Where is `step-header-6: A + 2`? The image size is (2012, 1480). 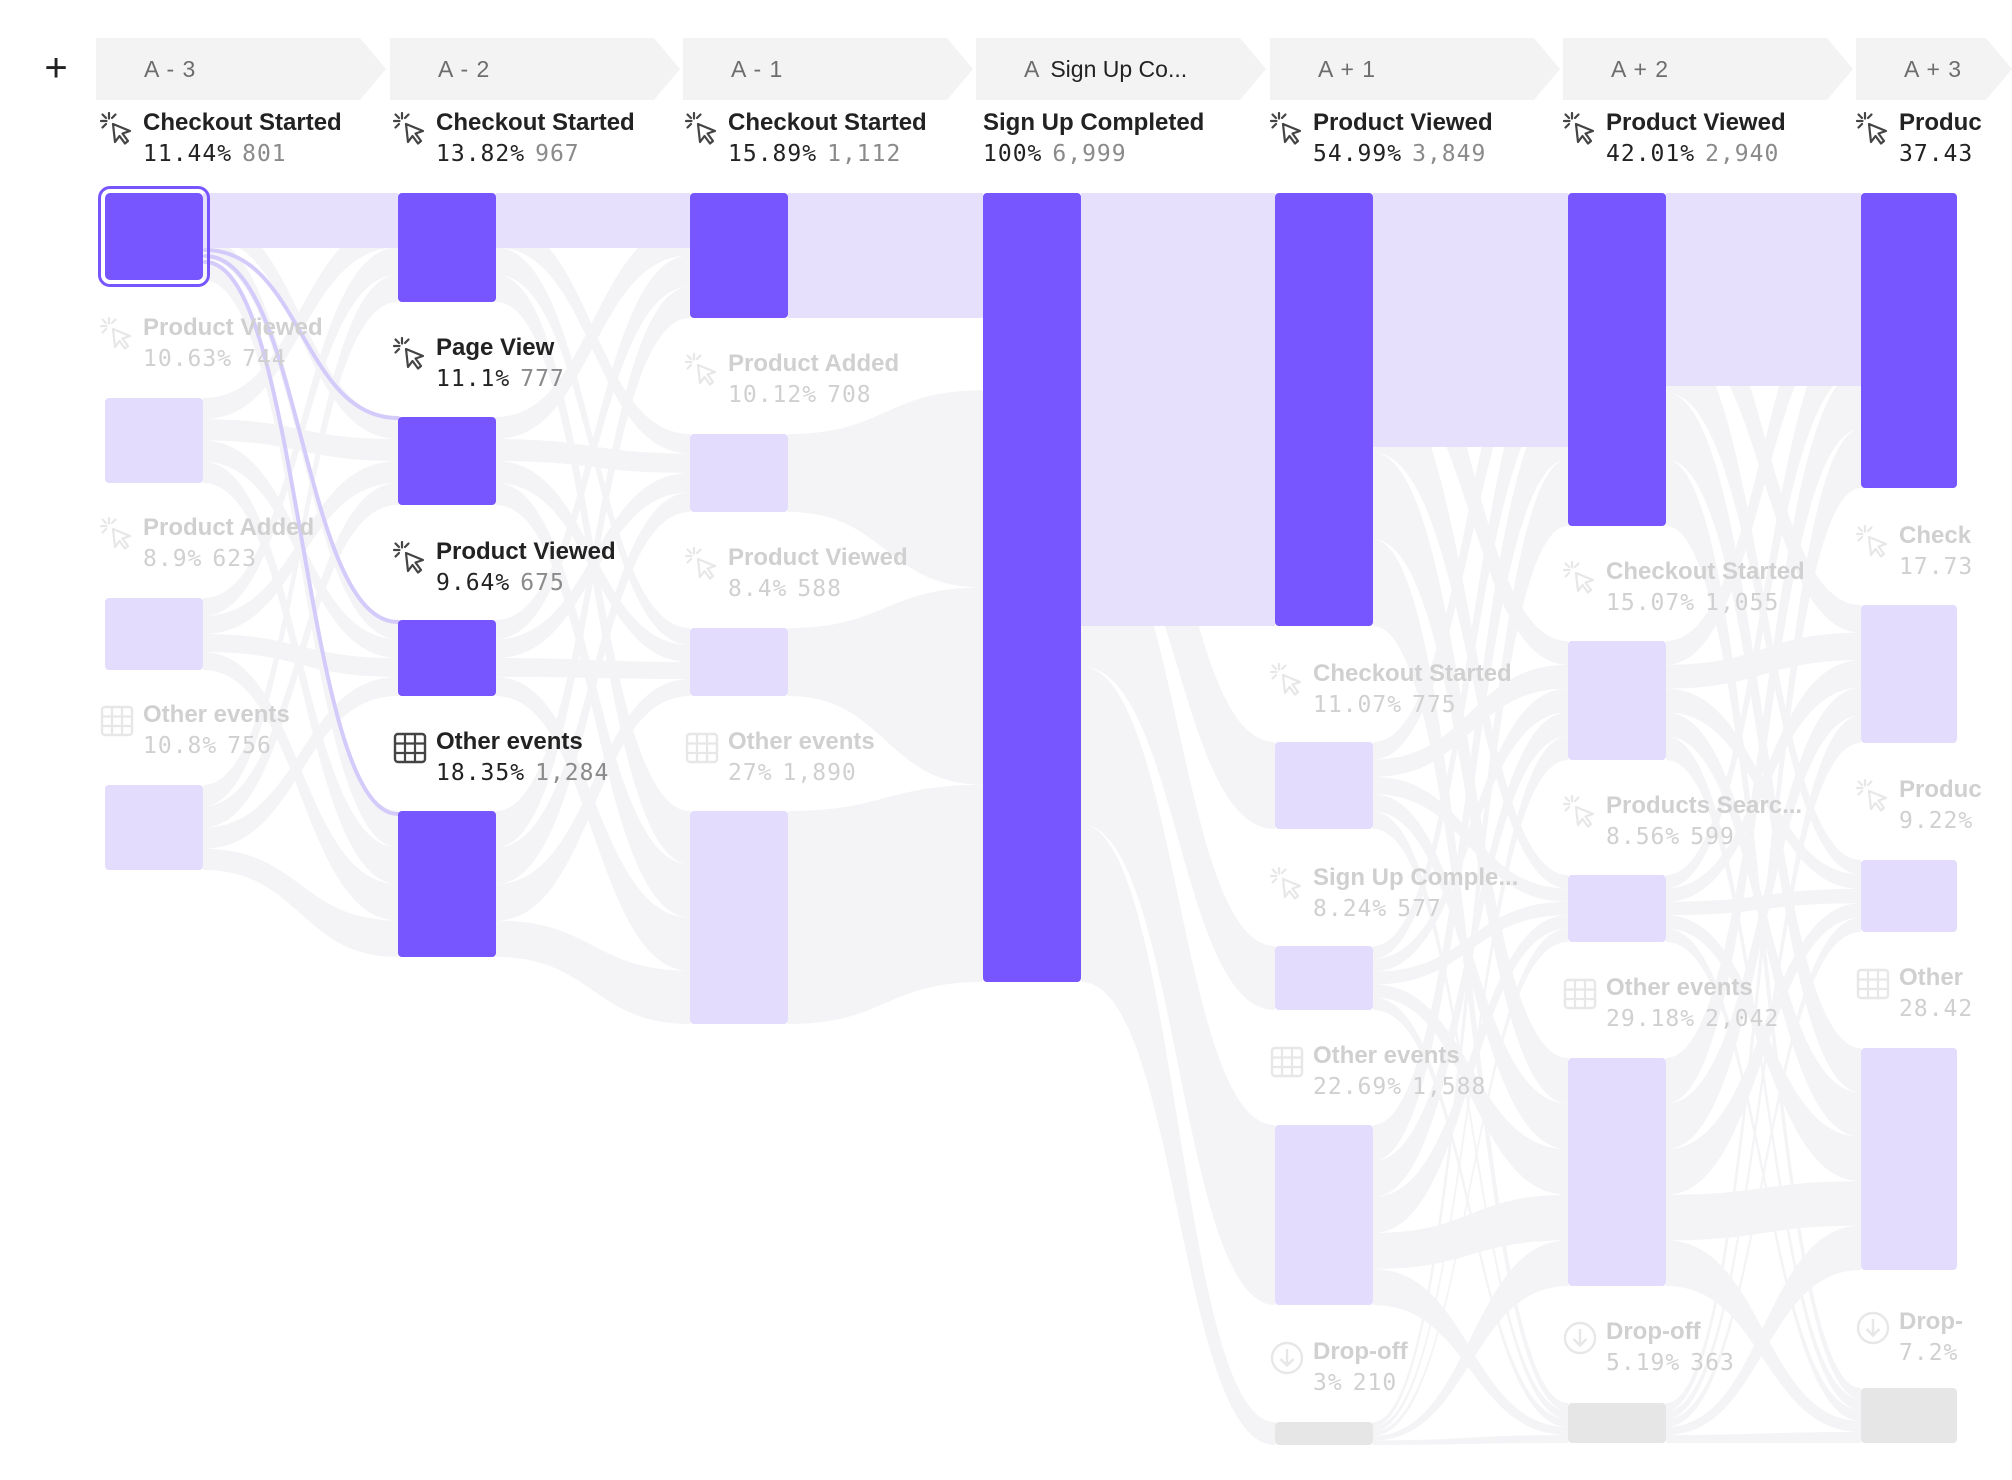
step-header-6: A + 2 is located at coordinates (1708, 69).